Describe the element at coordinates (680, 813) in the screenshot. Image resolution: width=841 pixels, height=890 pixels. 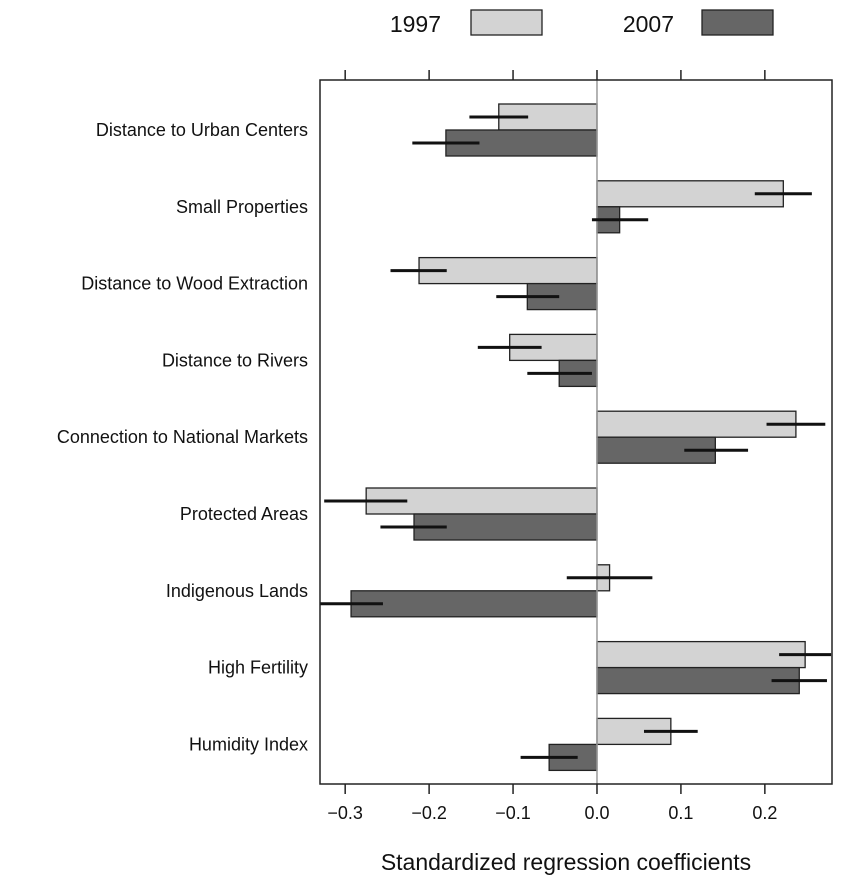
I see `x-tick-label: 0.1` at that location.